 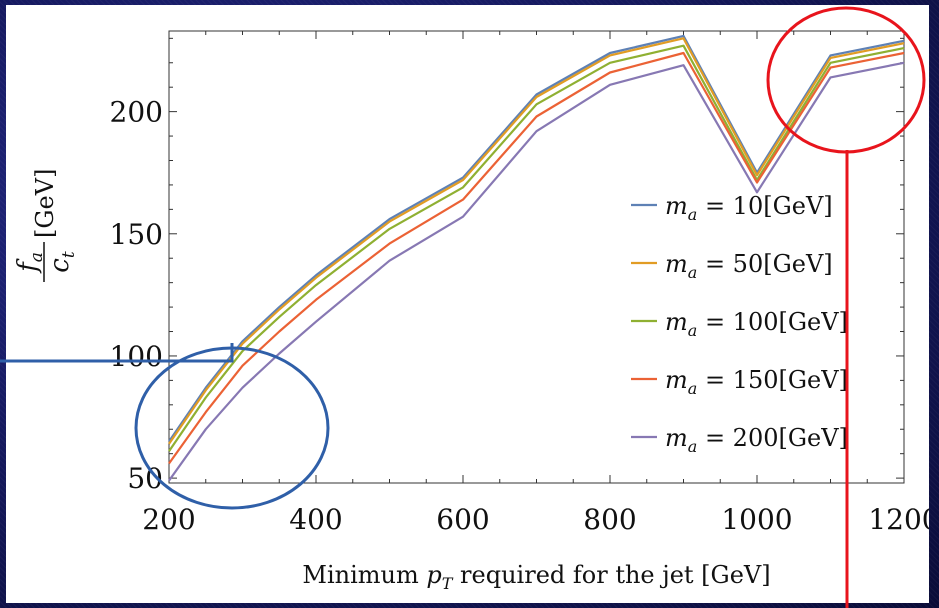 What do you see at coordinates (898, 519) in the screenshot?
I see `x-tick-label: 1200` at bounding box center [898, 519].